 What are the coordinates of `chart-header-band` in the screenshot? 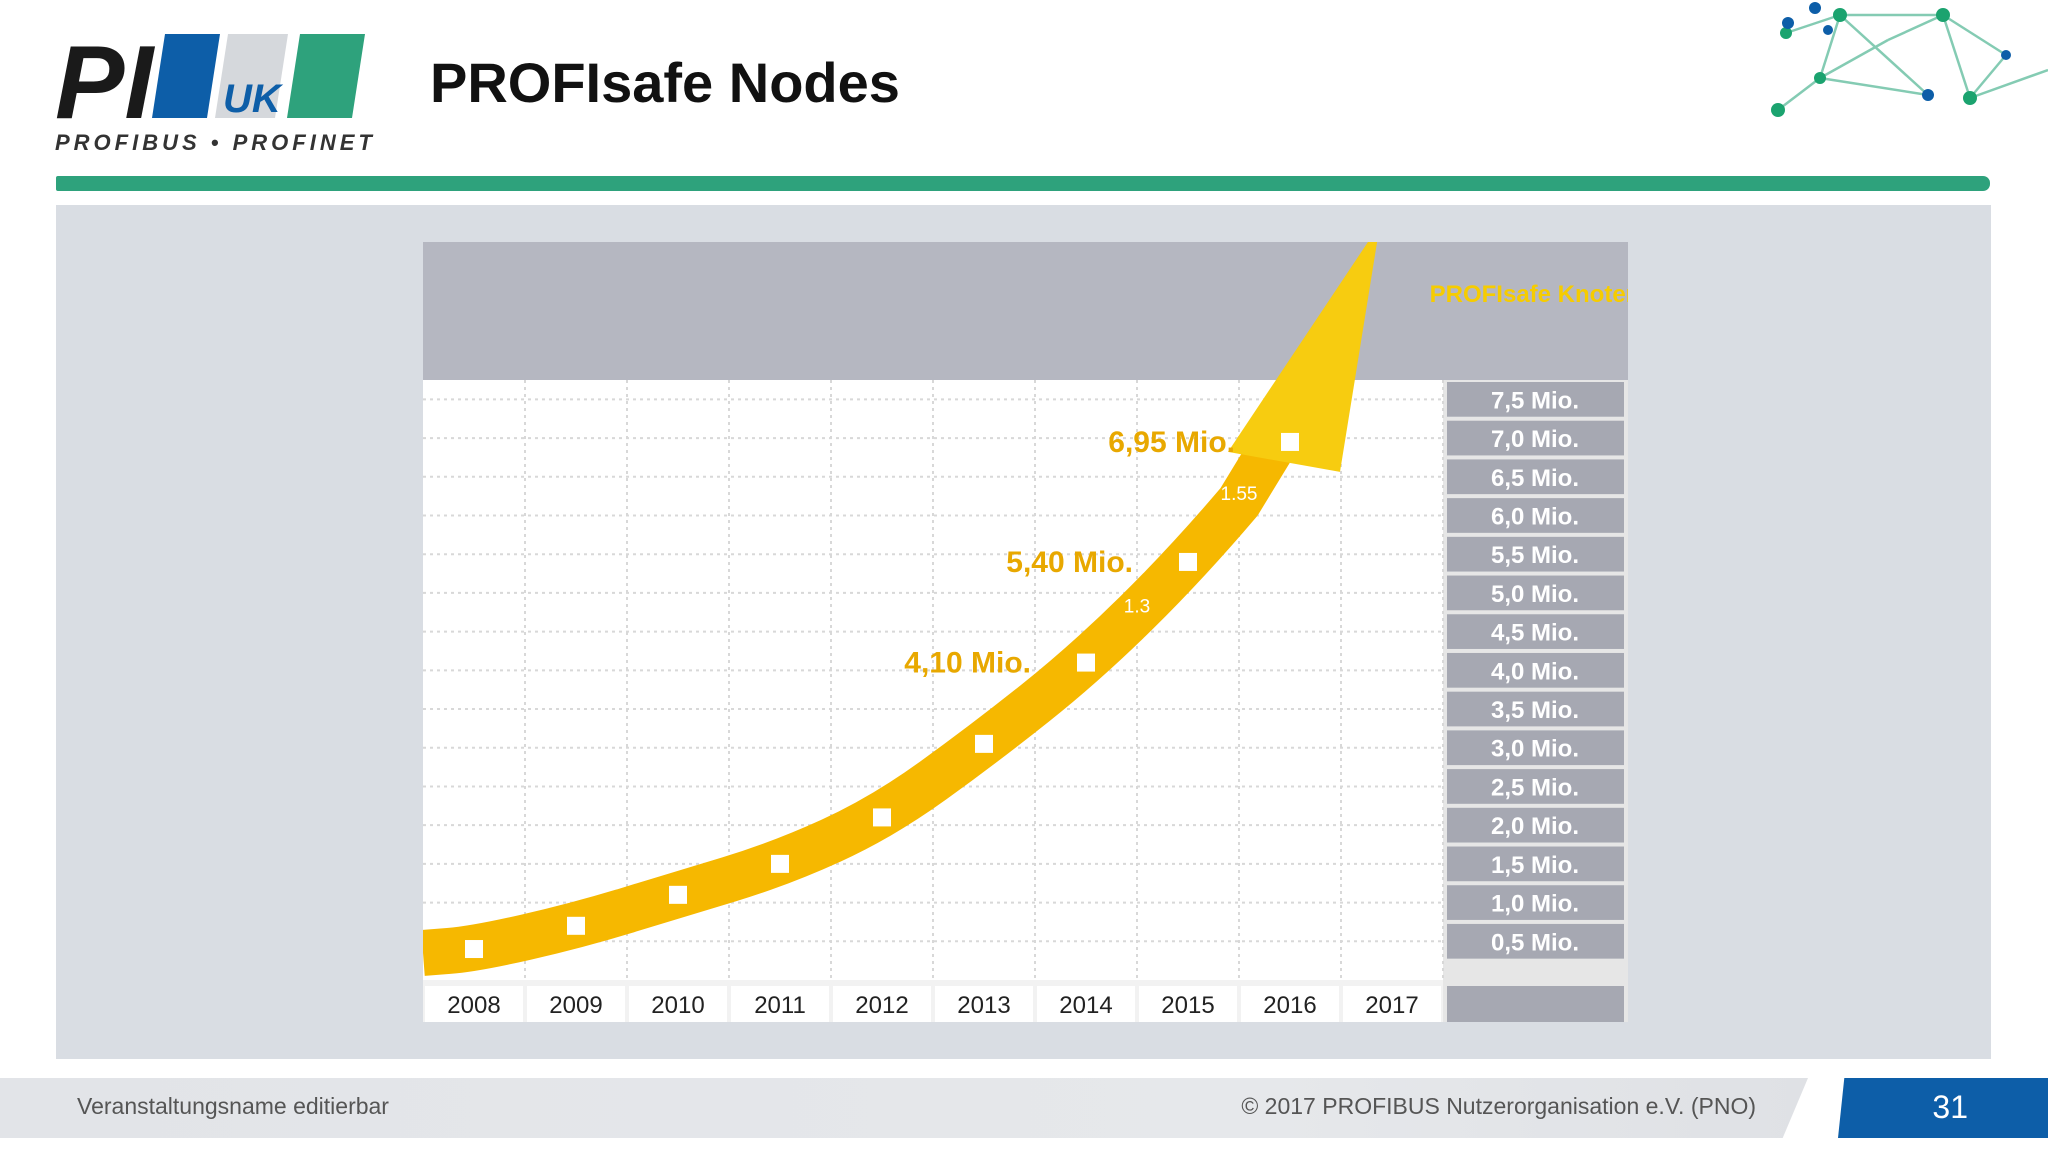 It's located at (1025, 311).